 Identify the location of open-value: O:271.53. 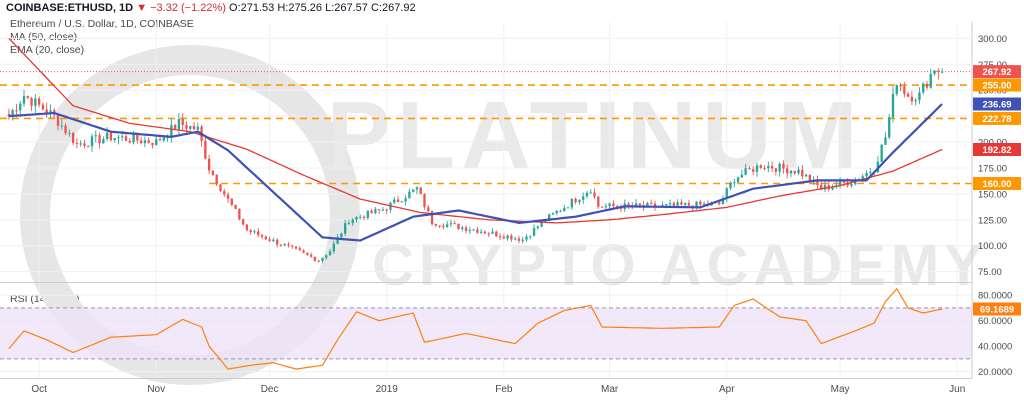
(252, 8).